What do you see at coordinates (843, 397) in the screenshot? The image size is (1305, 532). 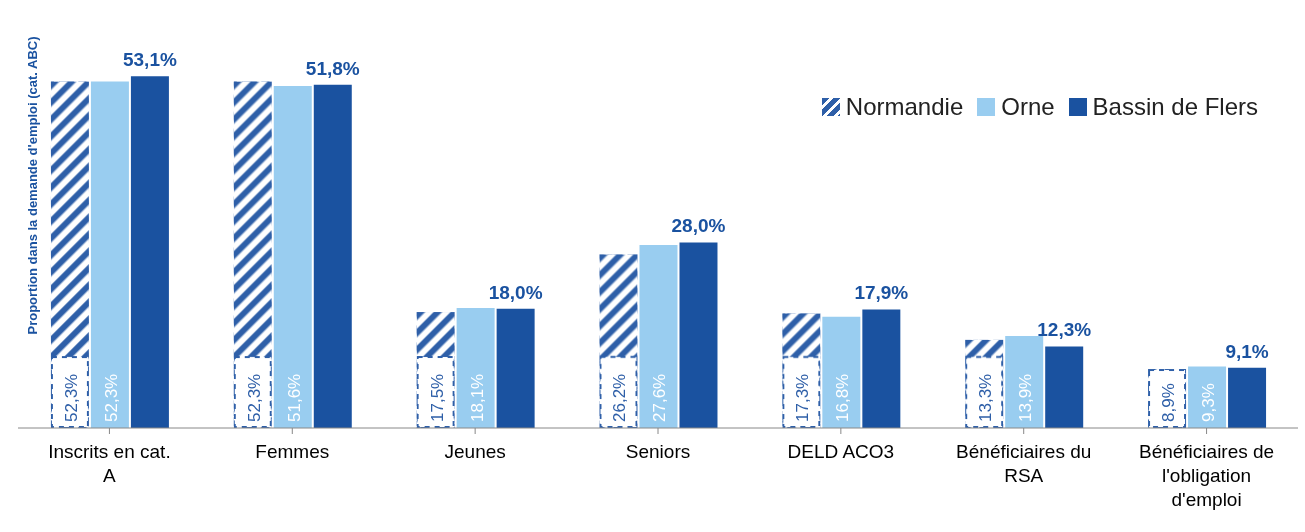 I see `data-label: 16,8%` at bounding box center [843, 397].